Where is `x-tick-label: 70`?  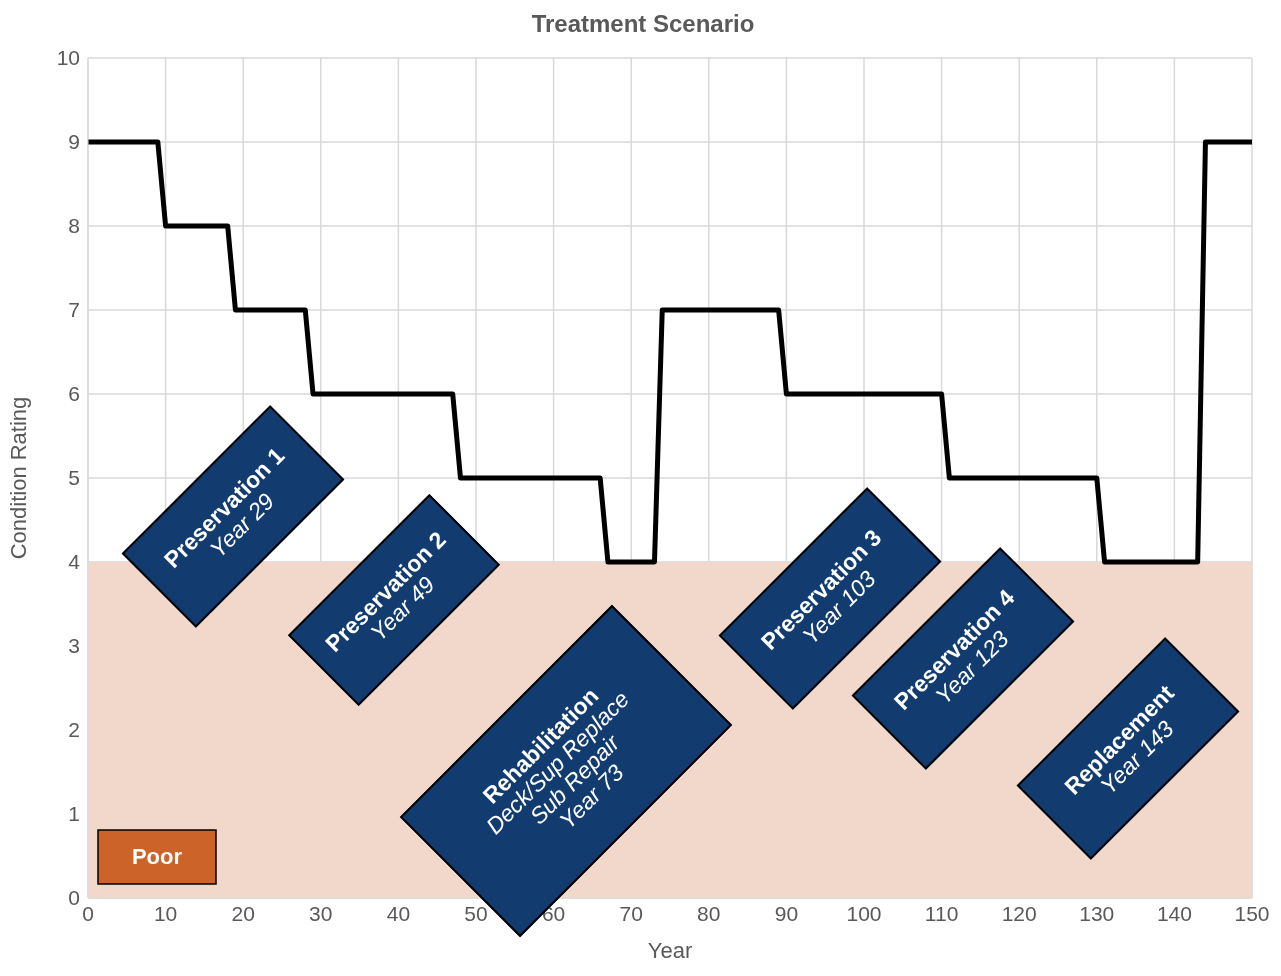
x-tick-label: 70 is located at coordinates (631, 913).